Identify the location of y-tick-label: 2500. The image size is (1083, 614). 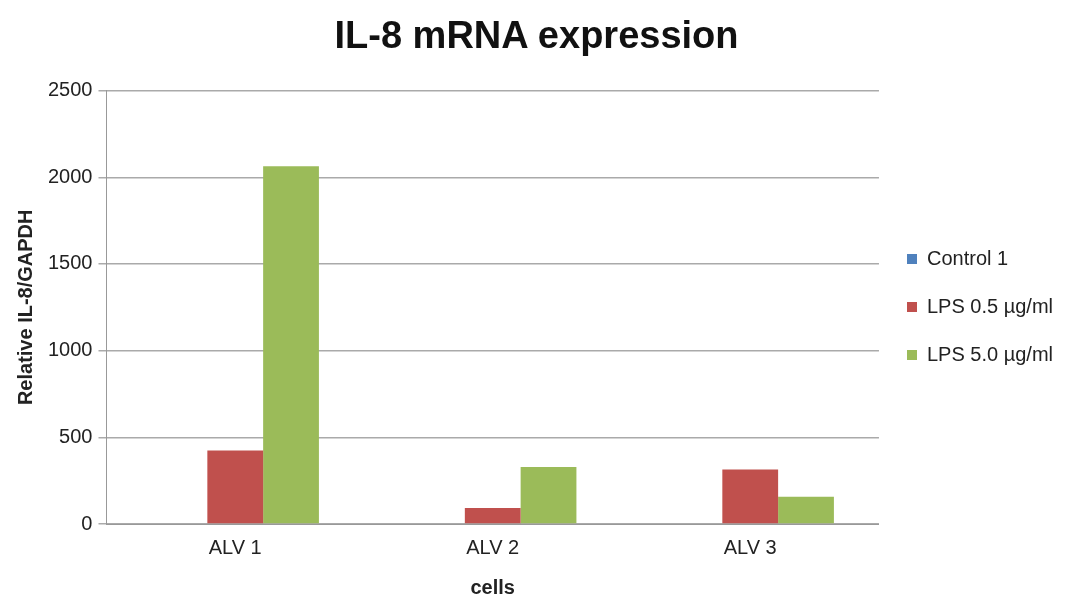
(70, 89).